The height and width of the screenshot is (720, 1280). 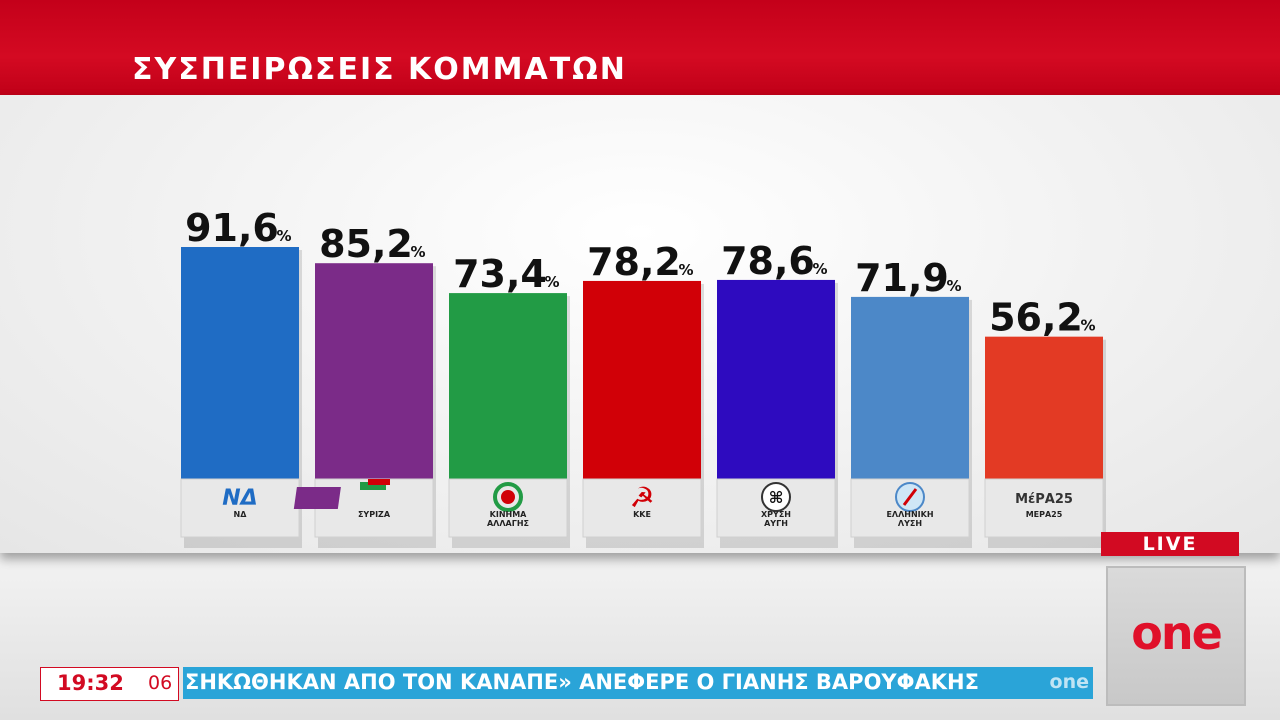 I want to click on value-label: 85,2, so click(x=366, y=244).